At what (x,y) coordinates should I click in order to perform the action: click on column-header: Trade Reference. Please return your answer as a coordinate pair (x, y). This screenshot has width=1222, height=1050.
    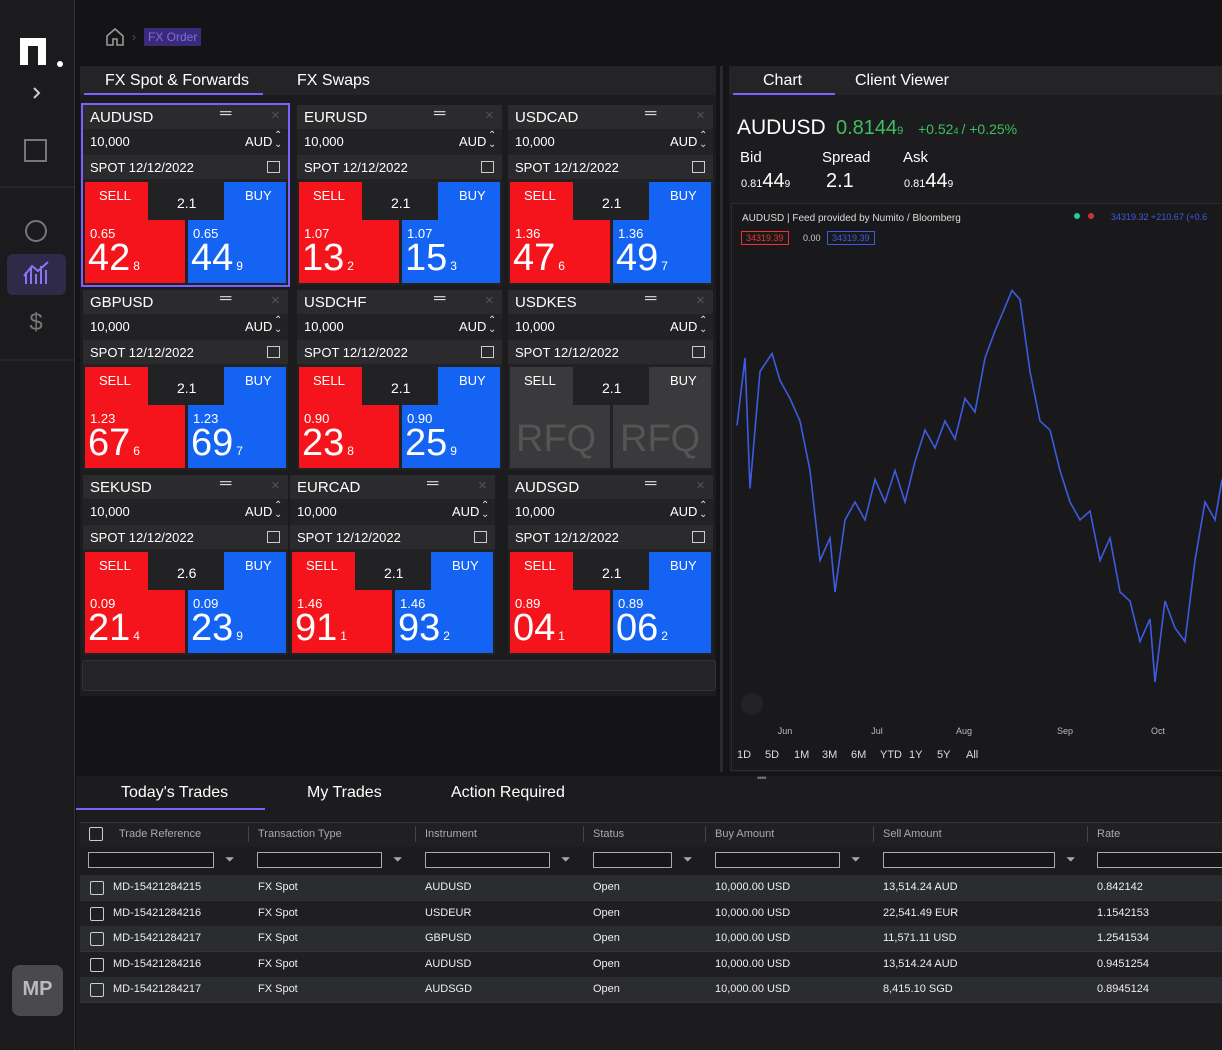
    Looking at the image, I should click on (160, 834).